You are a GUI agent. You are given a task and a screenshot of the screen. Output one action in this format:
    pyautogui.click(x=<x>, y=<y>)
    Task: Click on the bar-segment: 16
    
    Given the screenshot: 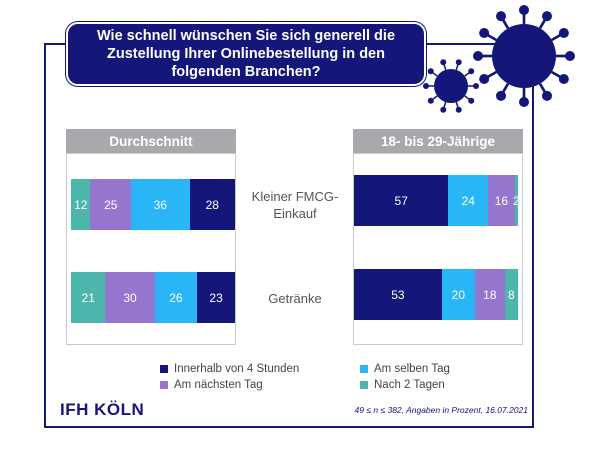 What is the action you would take?
    pyautogui.click(x=501, y=200)
    